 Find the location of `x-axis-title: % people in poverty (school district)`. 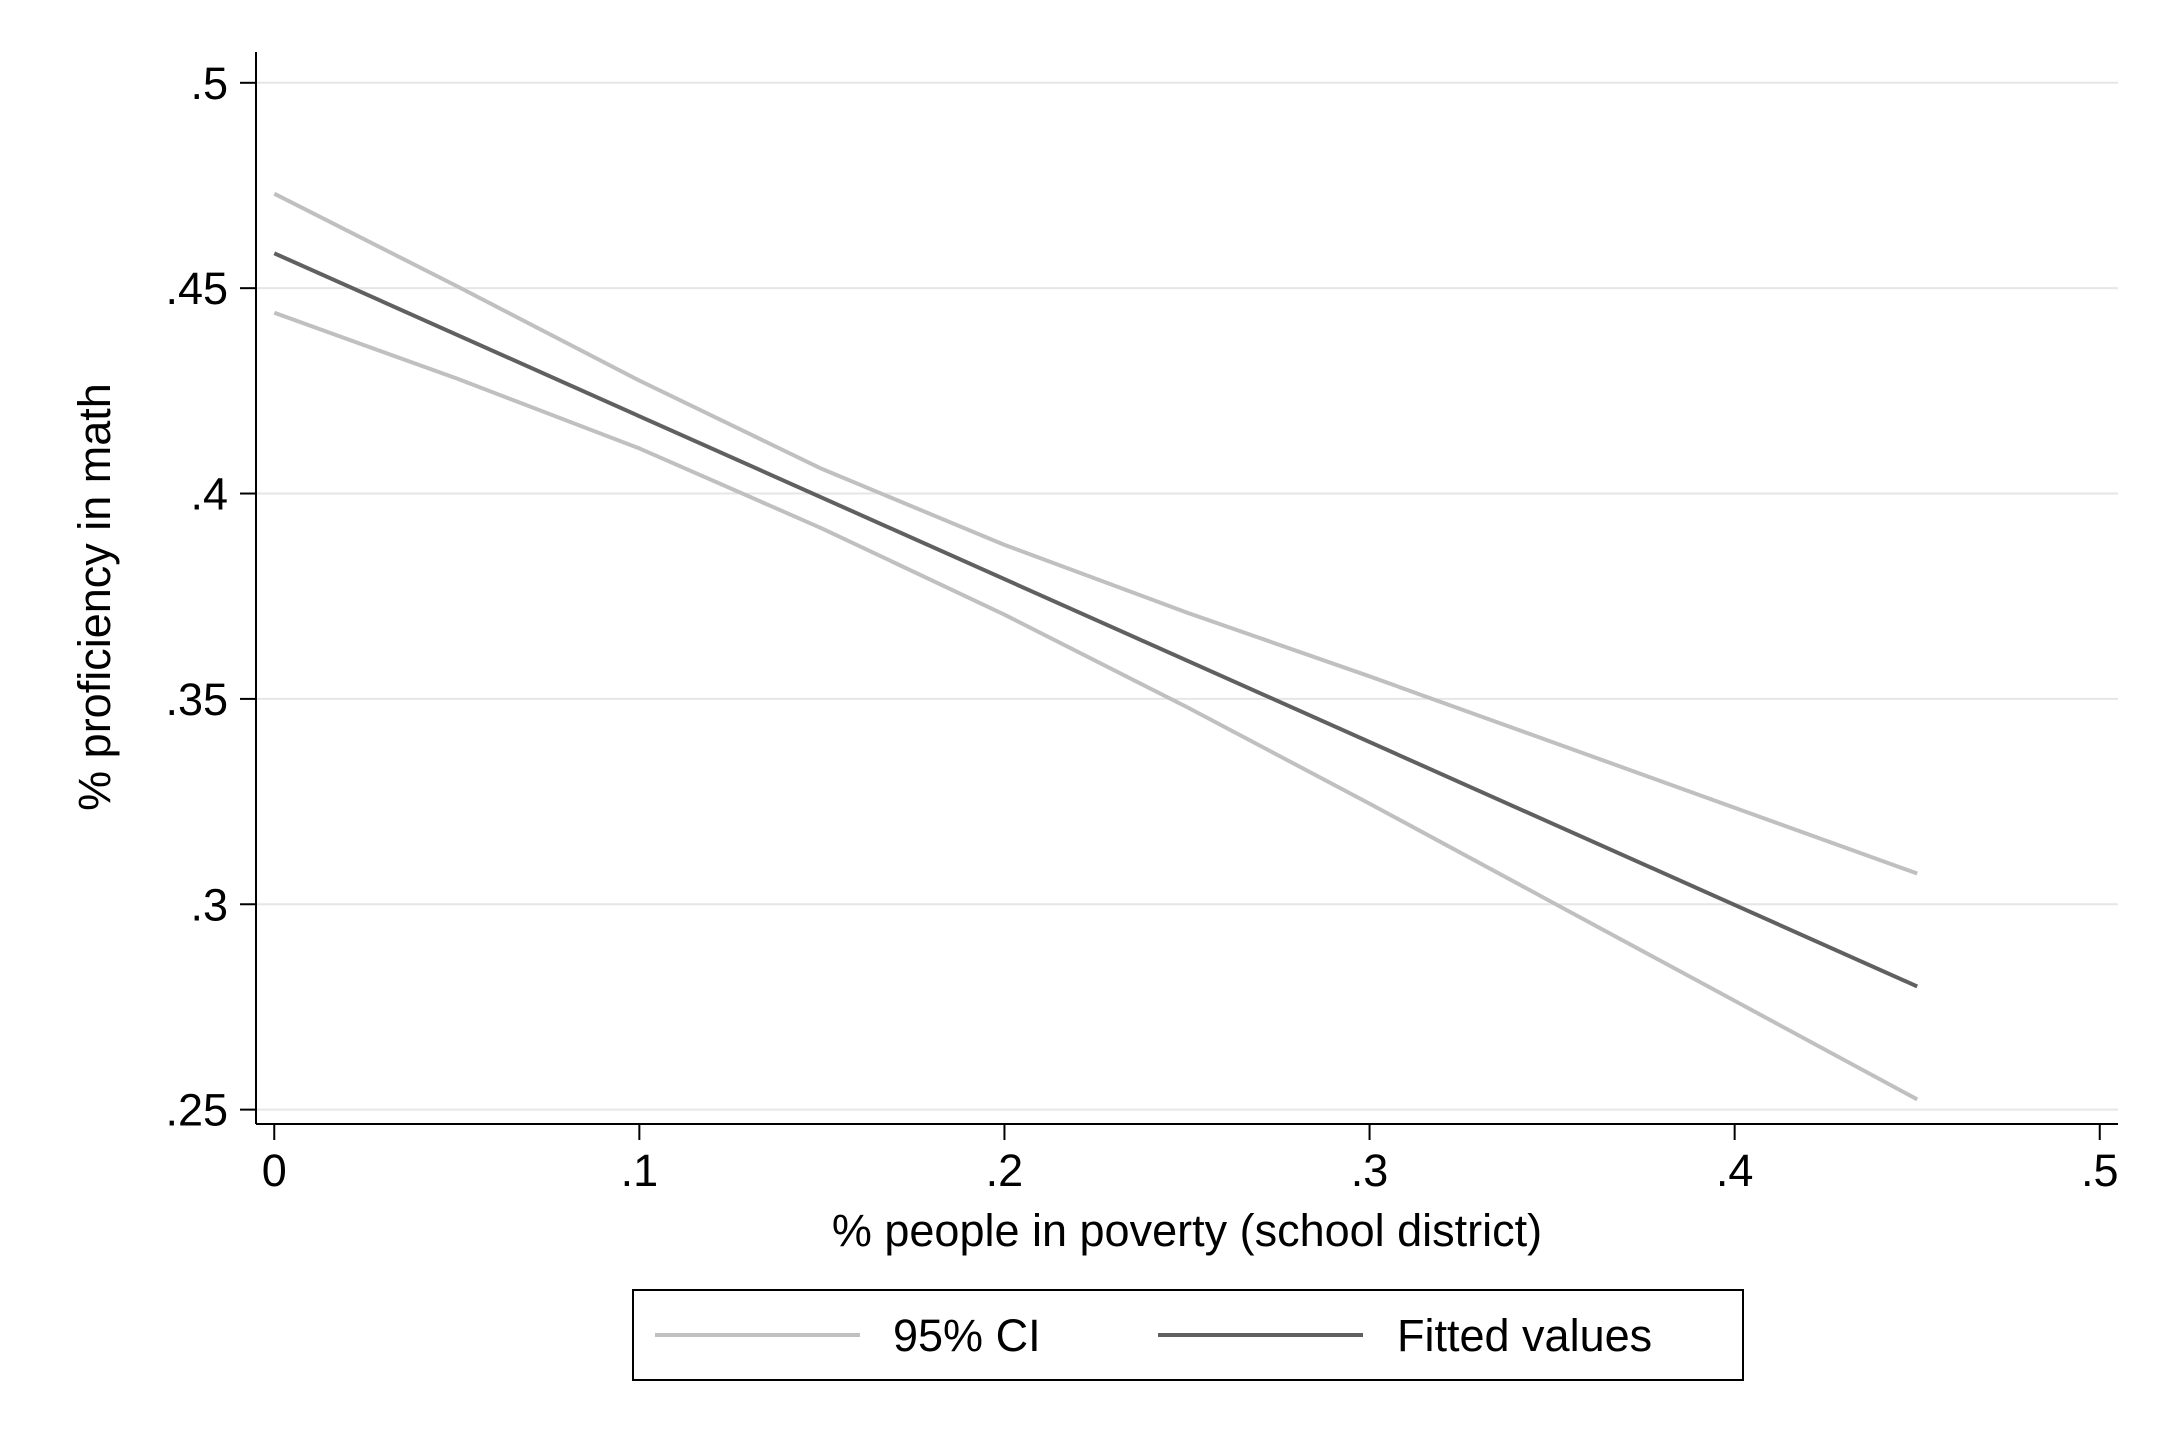

x-axis-title: % people in poverty (school district) is located at coordinates (1187, 1230).